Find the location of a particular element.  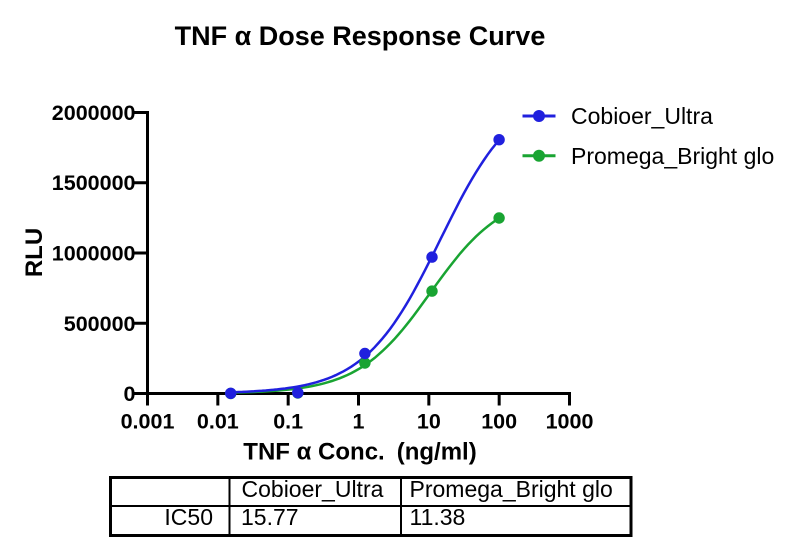

svg-text: TNF α Conc. (ng/ml) is located at coordinates (359, 452).